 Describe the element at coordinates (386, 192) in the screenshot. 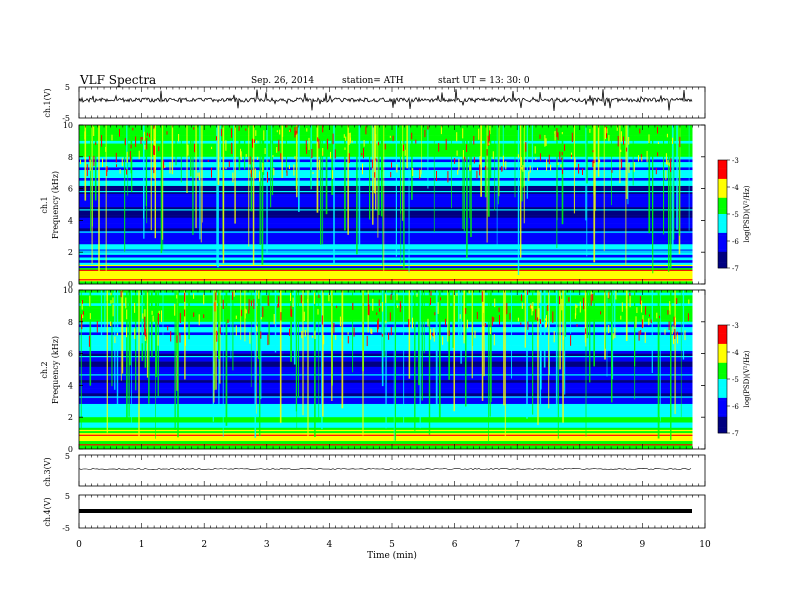

I see `spectrogram-line` at that location.